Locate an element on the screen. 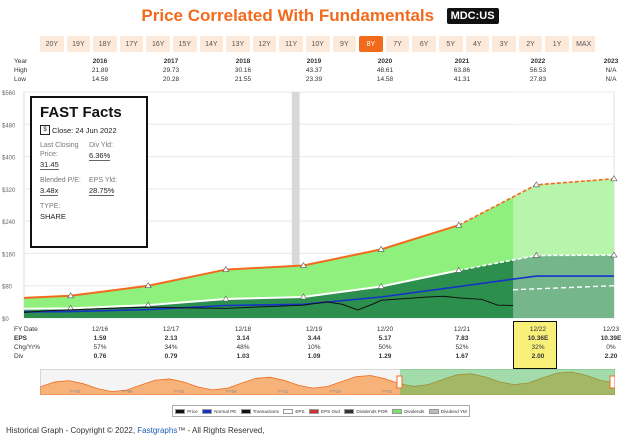  period-button-2y: 2Y is located at coordinates (530, 44).